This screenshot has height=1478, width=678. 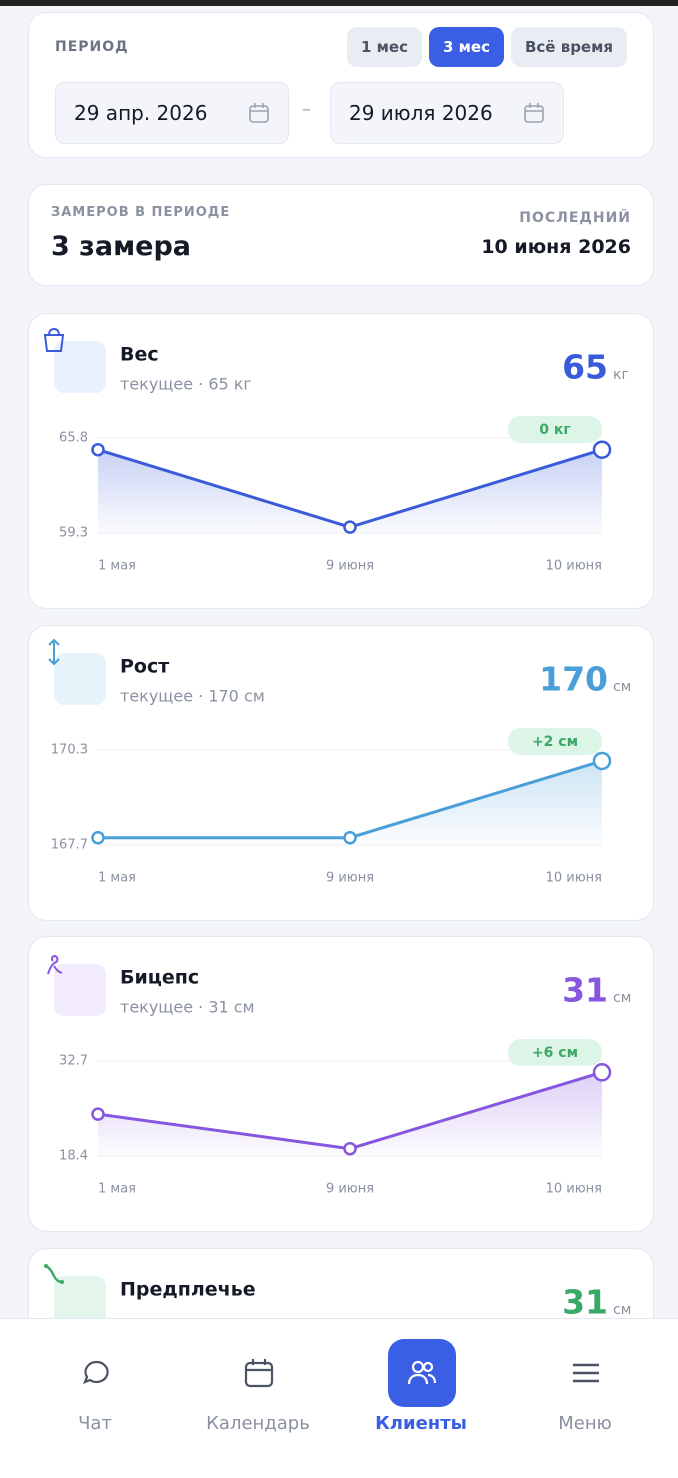 I want to click on period-option: 3 мес, so click(x=466, y=47).